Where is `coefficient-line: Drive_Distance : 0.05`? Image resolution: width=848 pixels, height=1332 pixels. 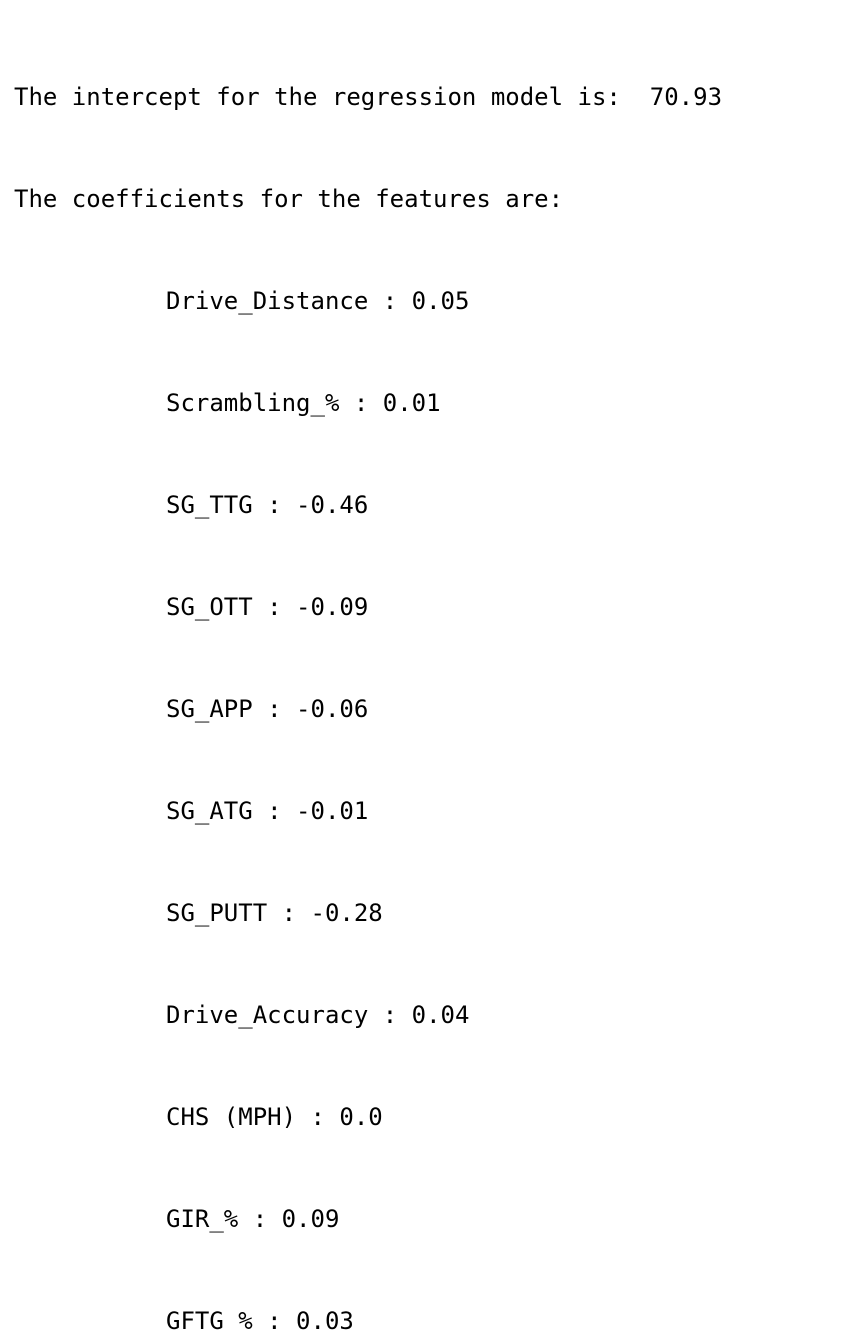
coefficient-line: Drive_Distance : 0.05 is located at coordinates (318, 301).